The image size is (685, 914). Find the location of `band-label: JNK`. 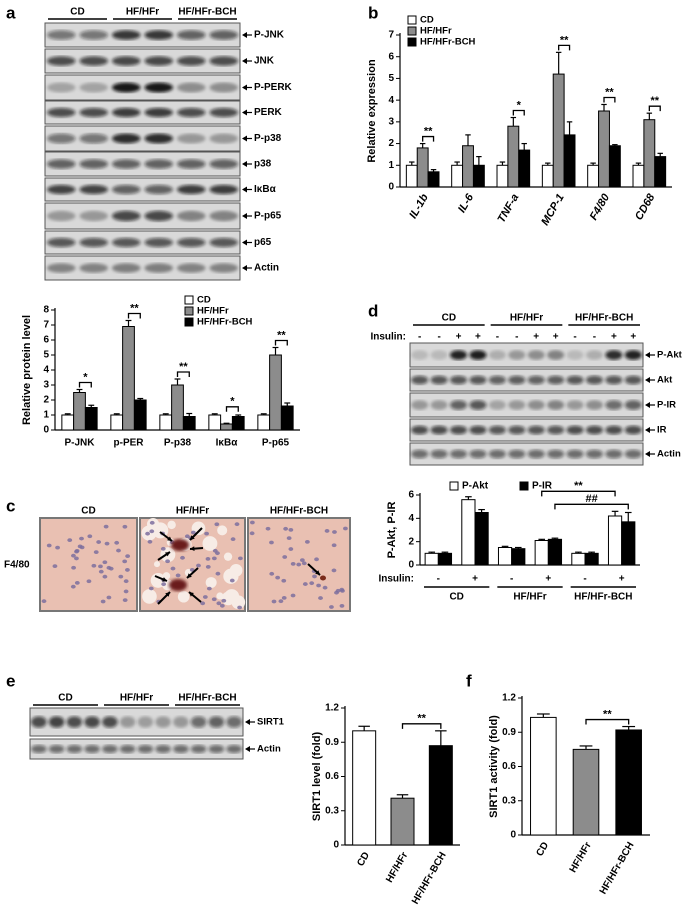

band-label: JNK is located at coordinates (264, 61).